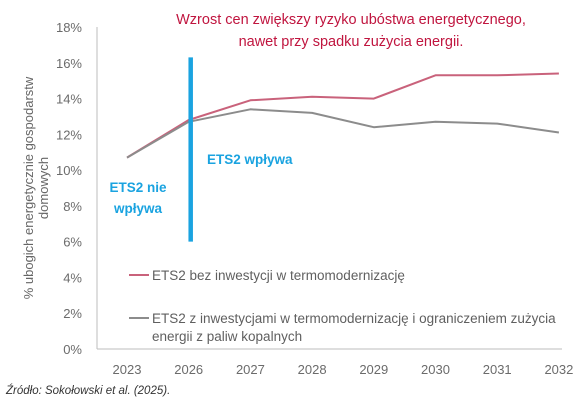 The image size is (579, 406). I want to click on x-tick-label: 2028, so click(312, 369).